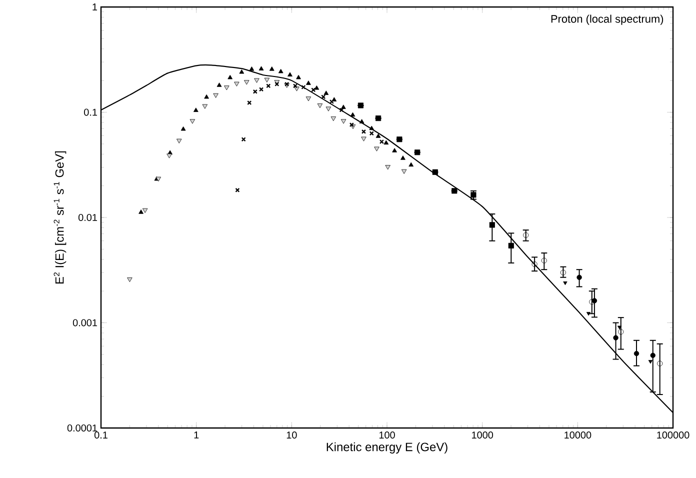 The width and height of the screenshot is (696, 478). What do you see at coordinates (196, 435) in the screenshot?
I see `x-tick-label: 1` at bounding box center [196, 435].